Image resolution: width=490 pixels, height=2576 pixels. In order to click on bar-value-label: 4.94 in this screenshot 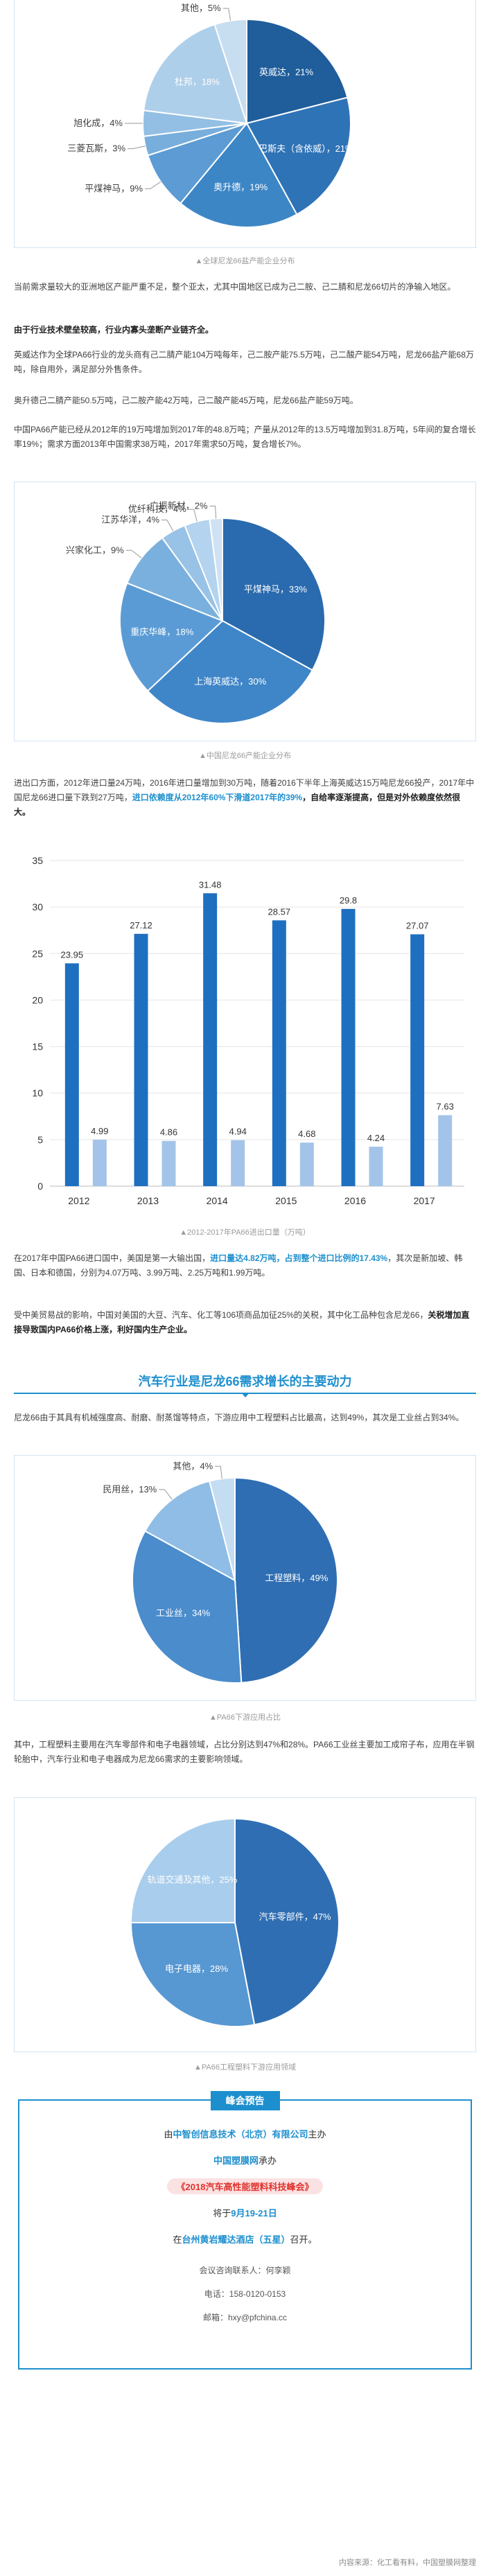, I will do `click(238, 1132)`.